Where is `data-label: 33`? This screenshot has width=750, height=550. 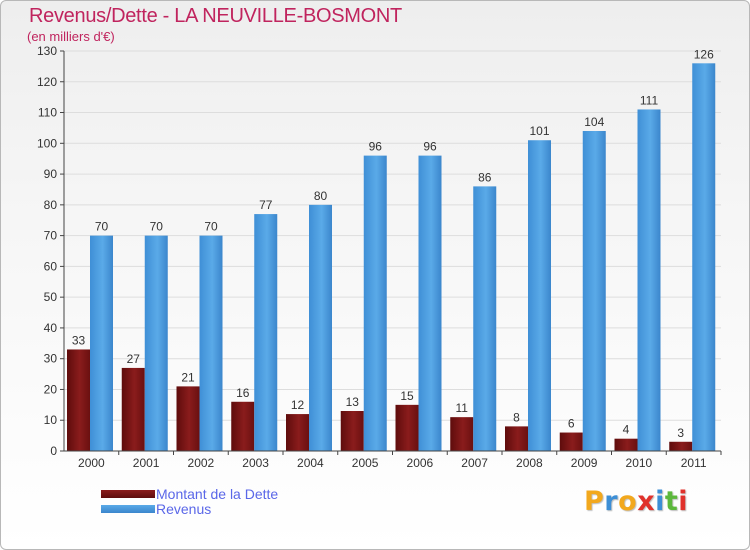 data-label: 33 is located at coordinates (79, 340).